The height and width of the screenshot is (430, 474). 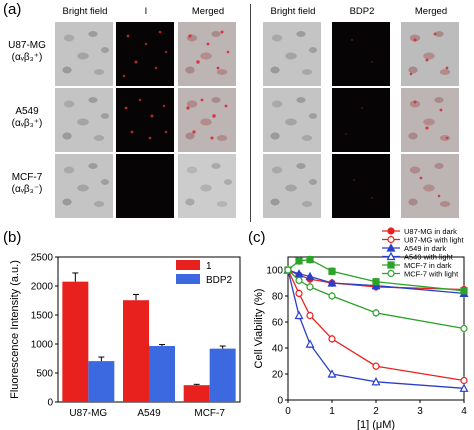 I want to click on x-tick-label: 4, so click(x=464, y=411).